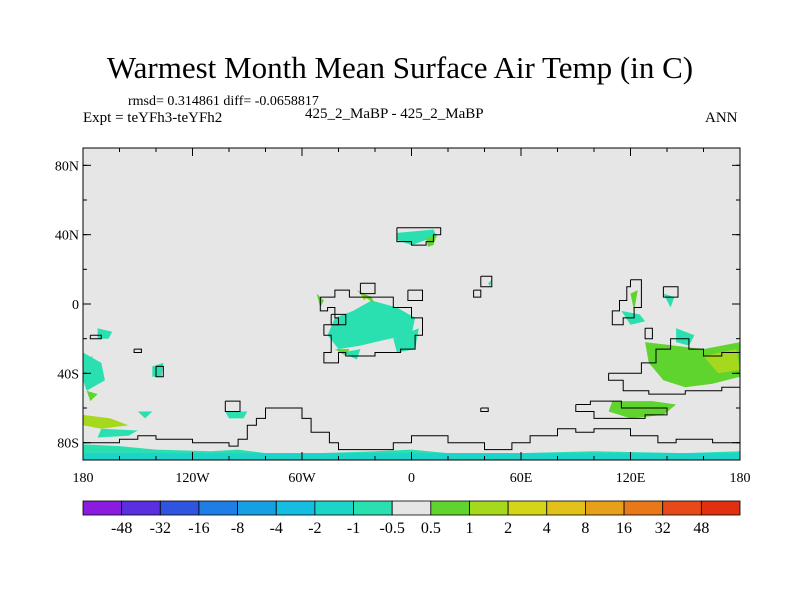  Describe the element at coordinates (411, 478) in the screenshot. I see `x-tick-label: 0` at that location.